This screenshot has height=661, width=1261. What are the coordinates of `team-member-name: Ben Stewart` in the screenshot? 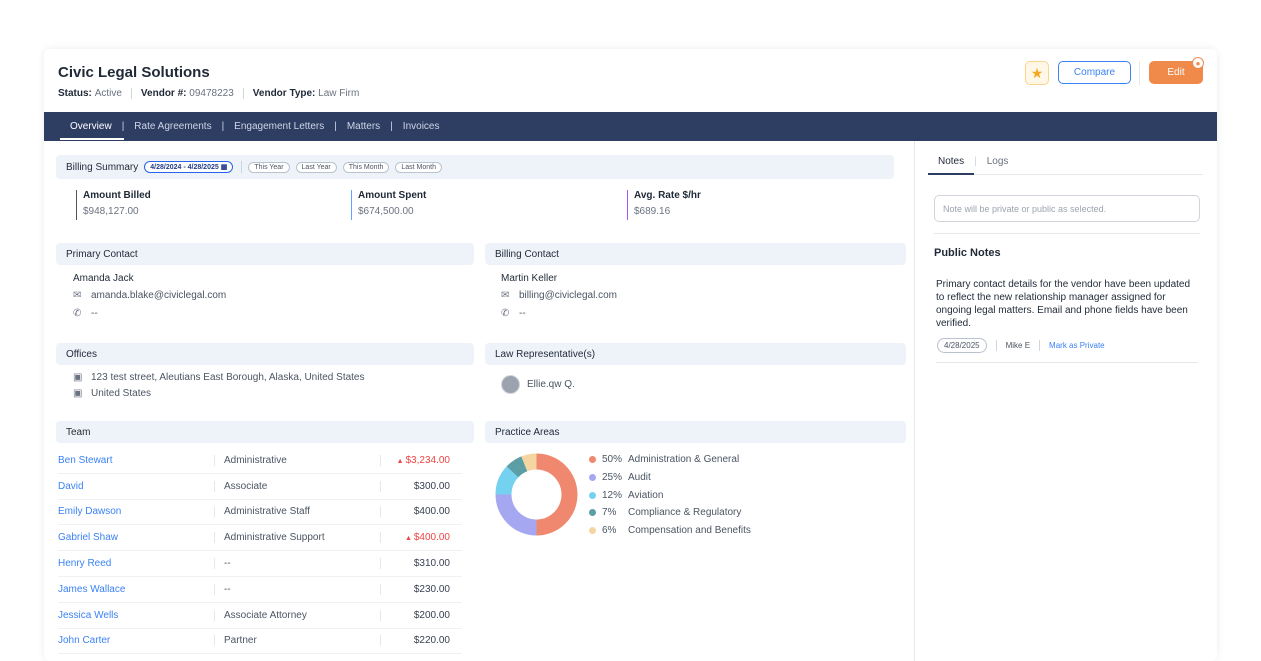 It's located at (85, 460).